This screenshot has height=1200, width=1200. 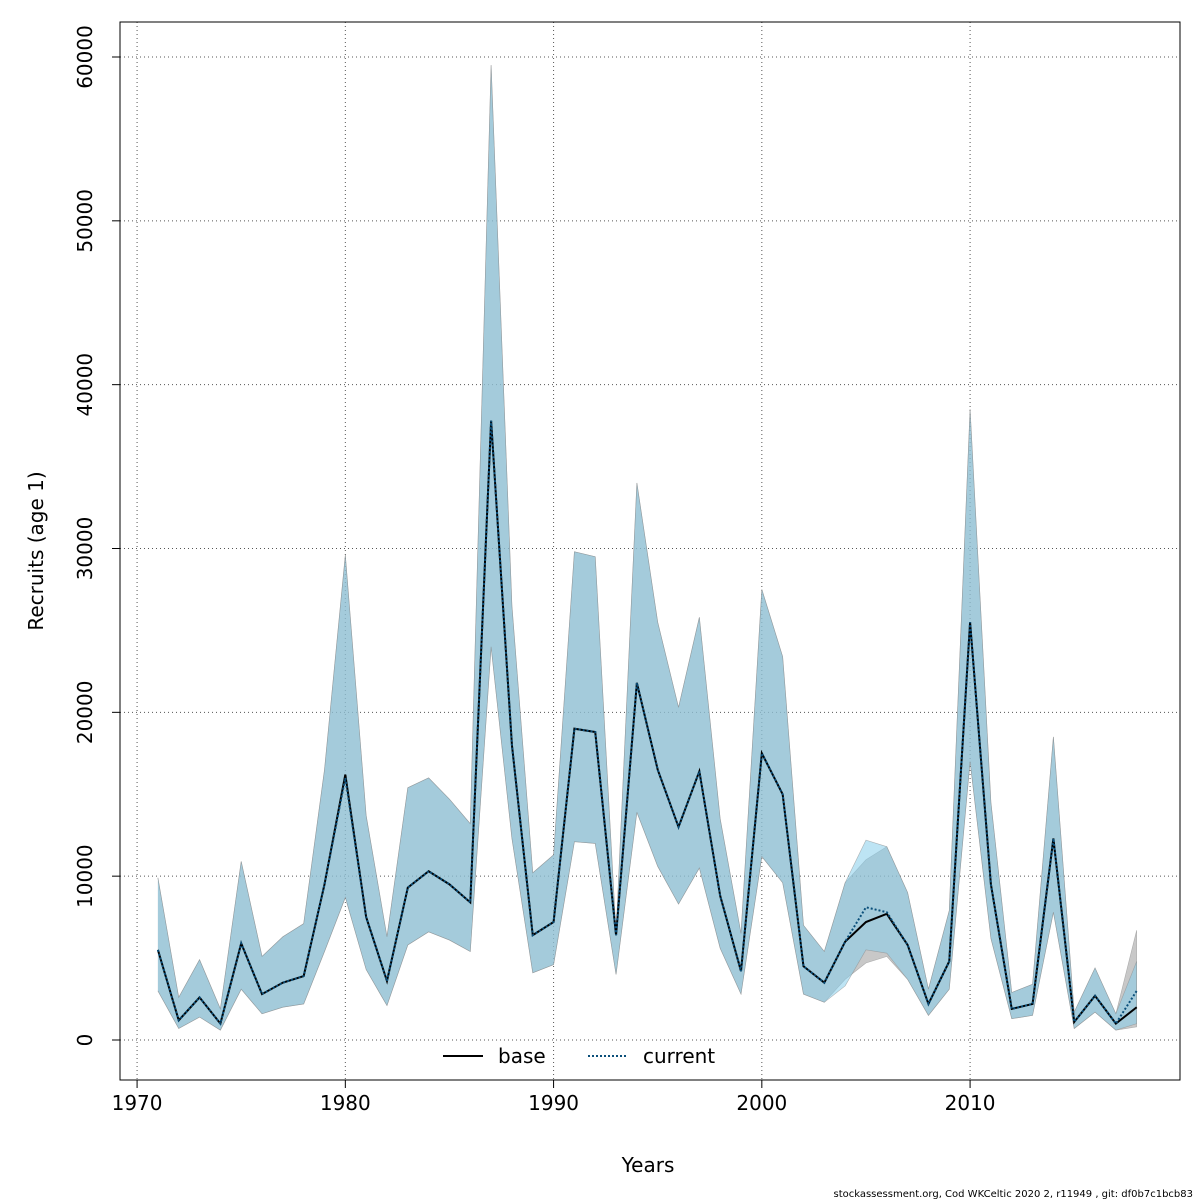 I want to click on y-axis-label: Recruits (age 1), so click(x=36, y=550).